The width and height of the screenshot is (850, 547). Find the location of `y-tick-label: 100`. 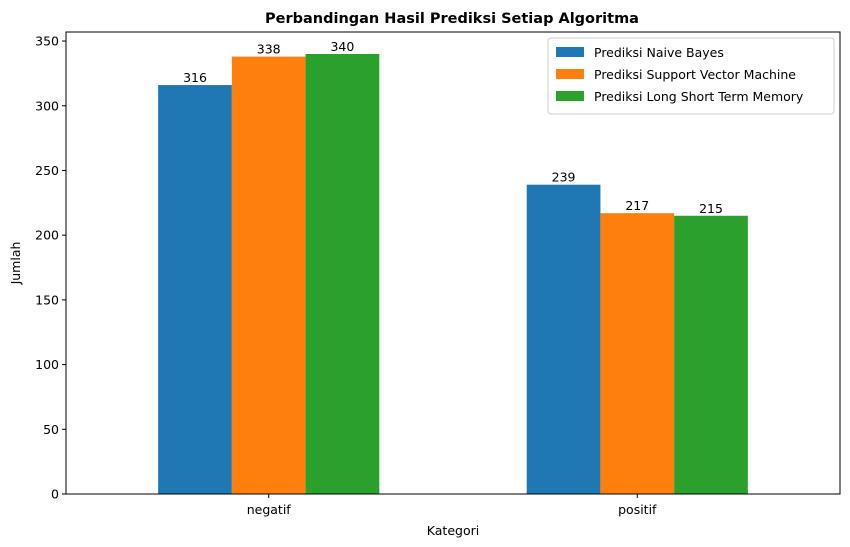

y-tick-label: 100 is located at coordinates (47, 364).